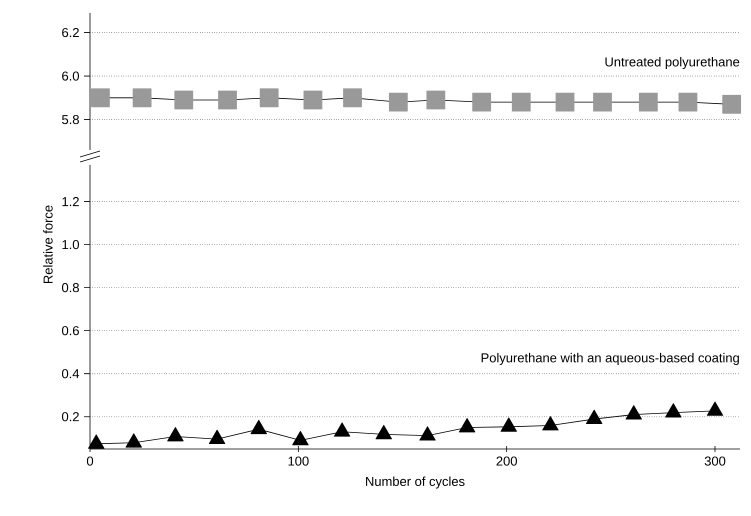 This screenshot has height=516, width=751. Describe the element at coordinates (90, 461) in the screenshot. I see `x-tick-label: 0` at that location.